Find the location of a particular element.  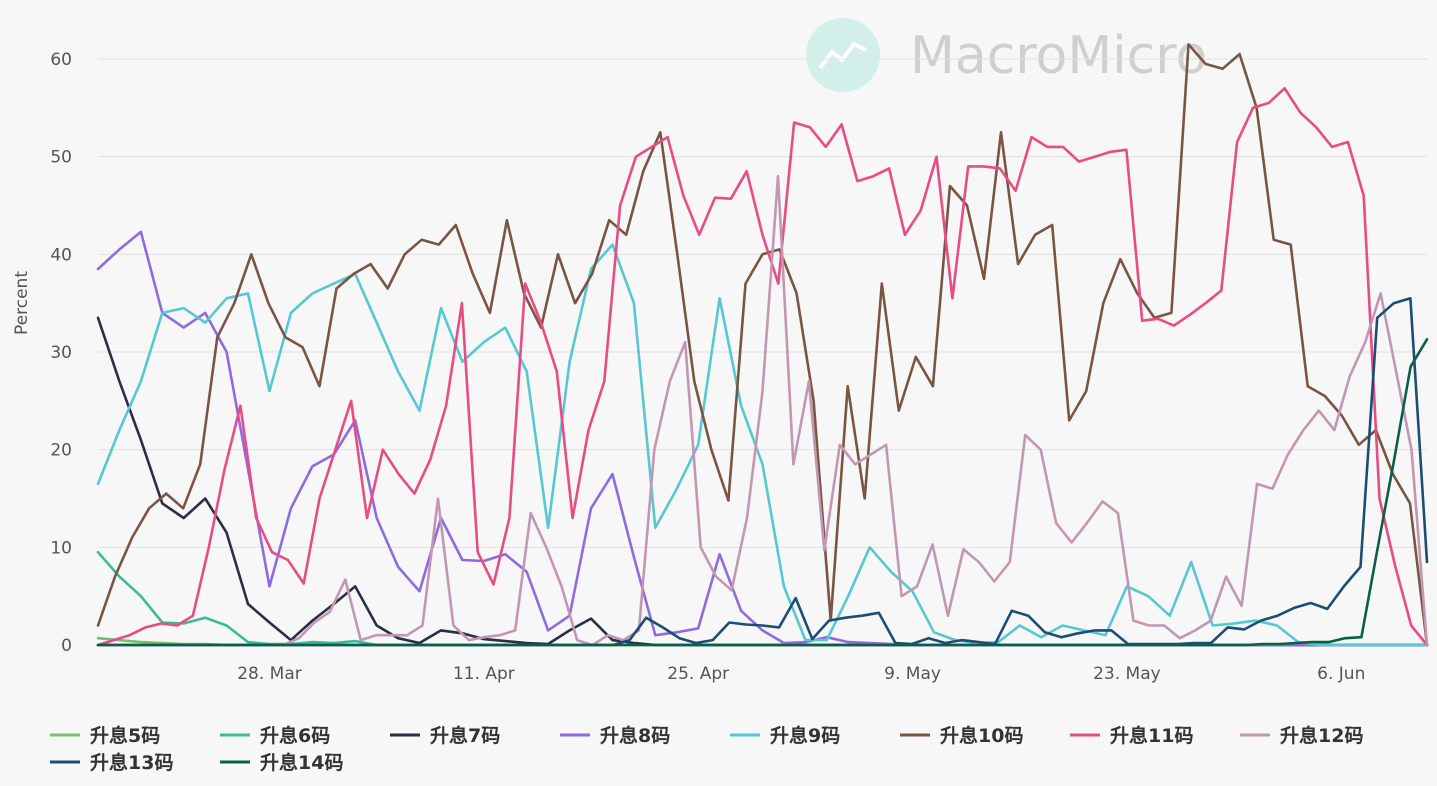

legend-label: 升息11码 is located at coordinates (1151, 735).